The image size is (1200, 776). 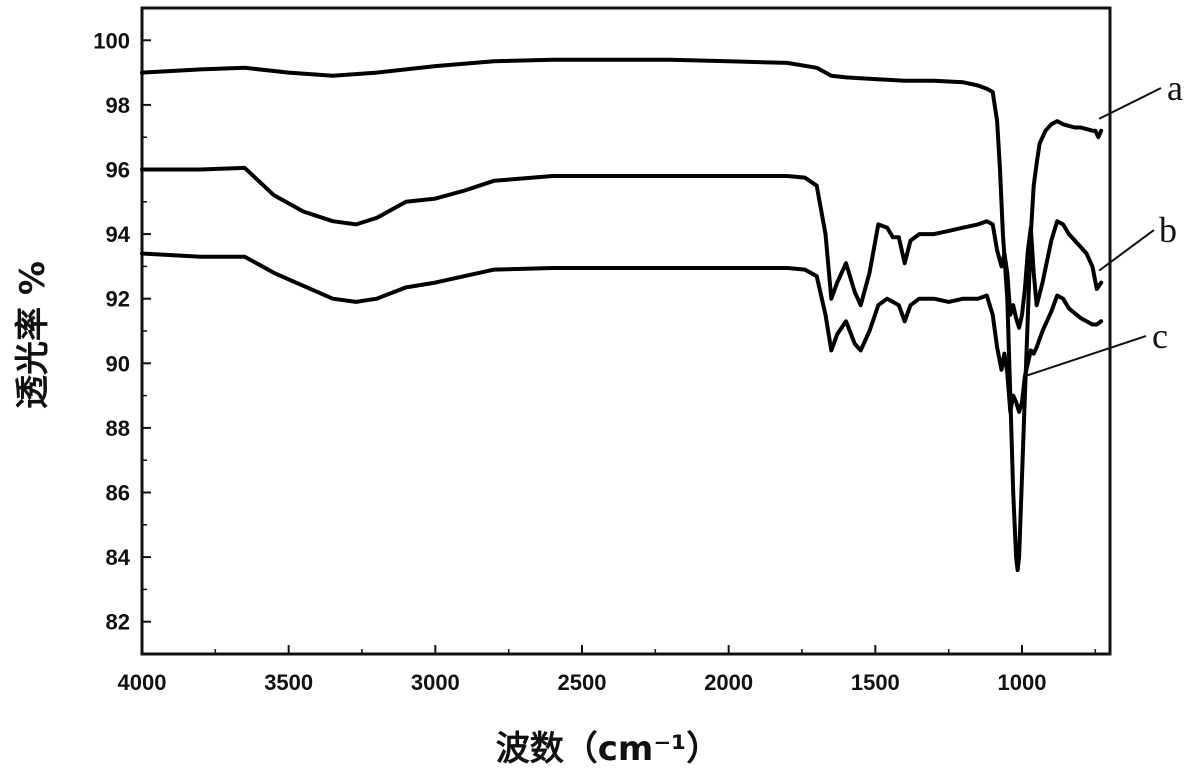 I want to click on x-tick-label: 2500, so click(x=582, y=682).